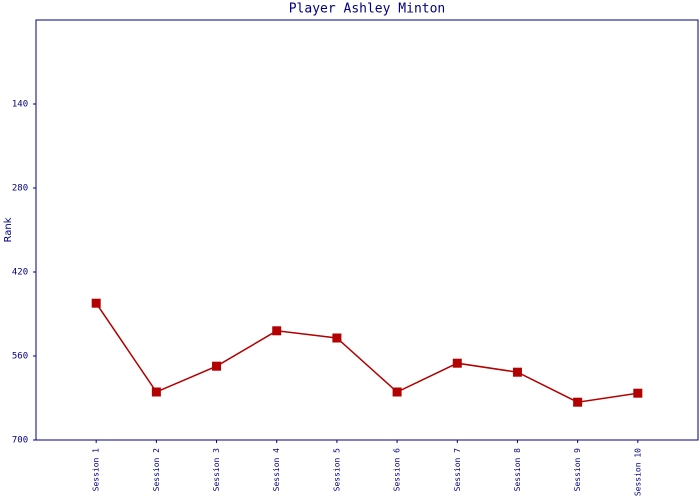 This screenshot has height=500, width=700. I want to click on x-tick-label: Session 4, so click(276, 470).